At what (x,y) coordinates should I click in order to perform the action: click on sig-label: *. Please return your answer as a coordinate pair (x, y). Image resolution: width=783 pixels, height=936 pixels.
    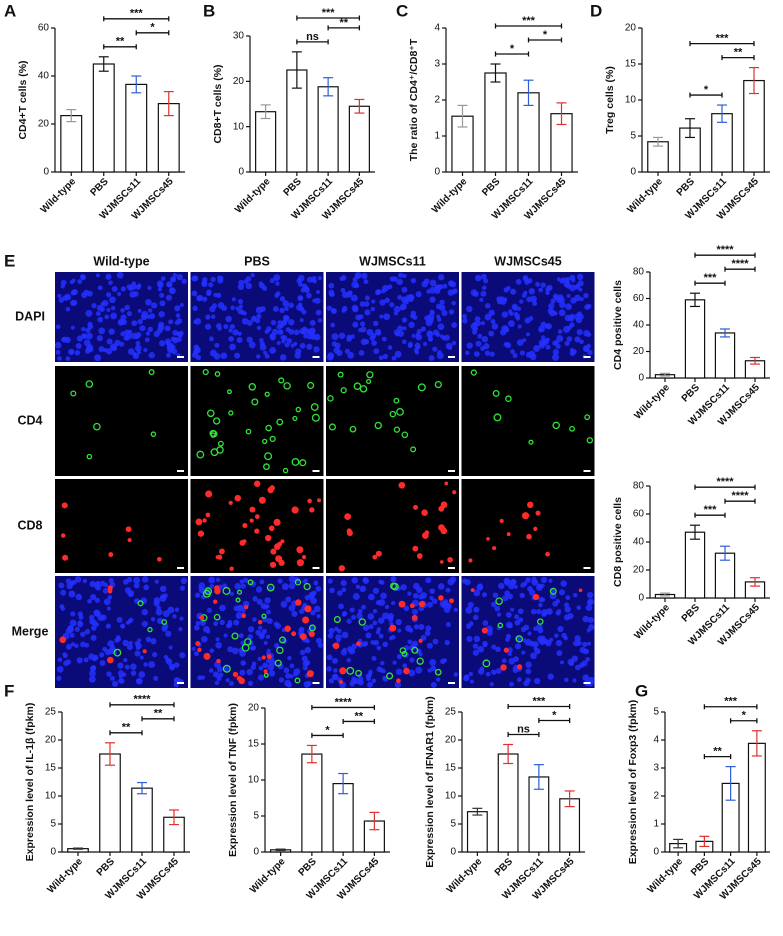
    Looking at the image, I should click on (327, 730).